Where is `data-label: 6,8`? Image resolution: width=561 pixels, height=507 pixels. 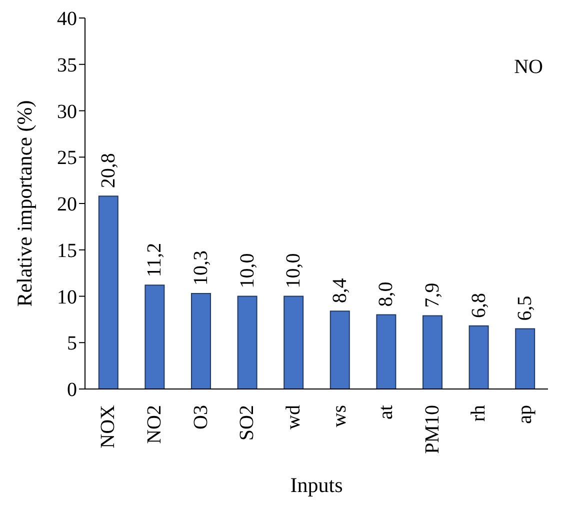
data-label: 6,8 is located at coordinates (479, 305).